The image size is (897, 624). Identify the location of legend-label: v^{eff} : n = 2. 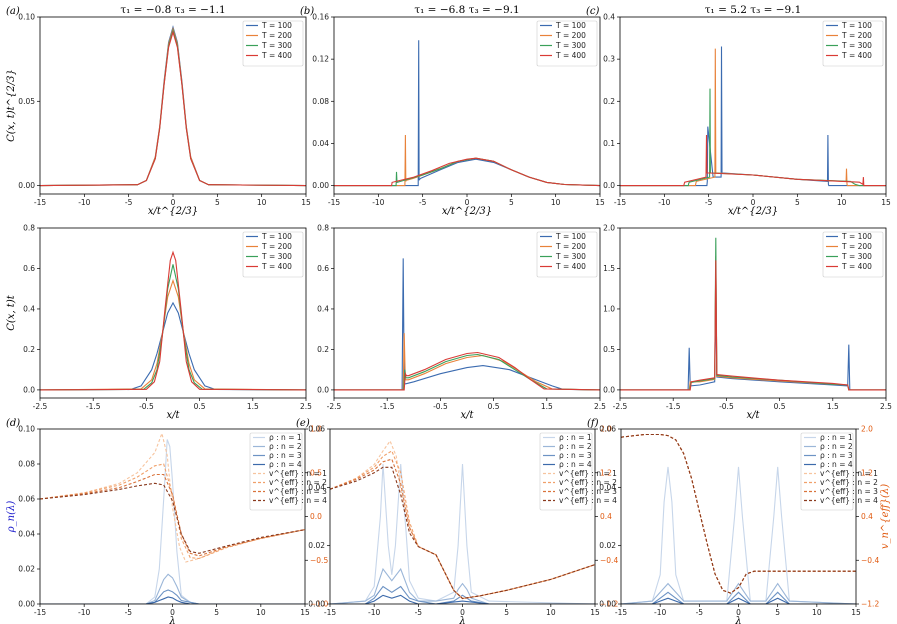
(298, 482).